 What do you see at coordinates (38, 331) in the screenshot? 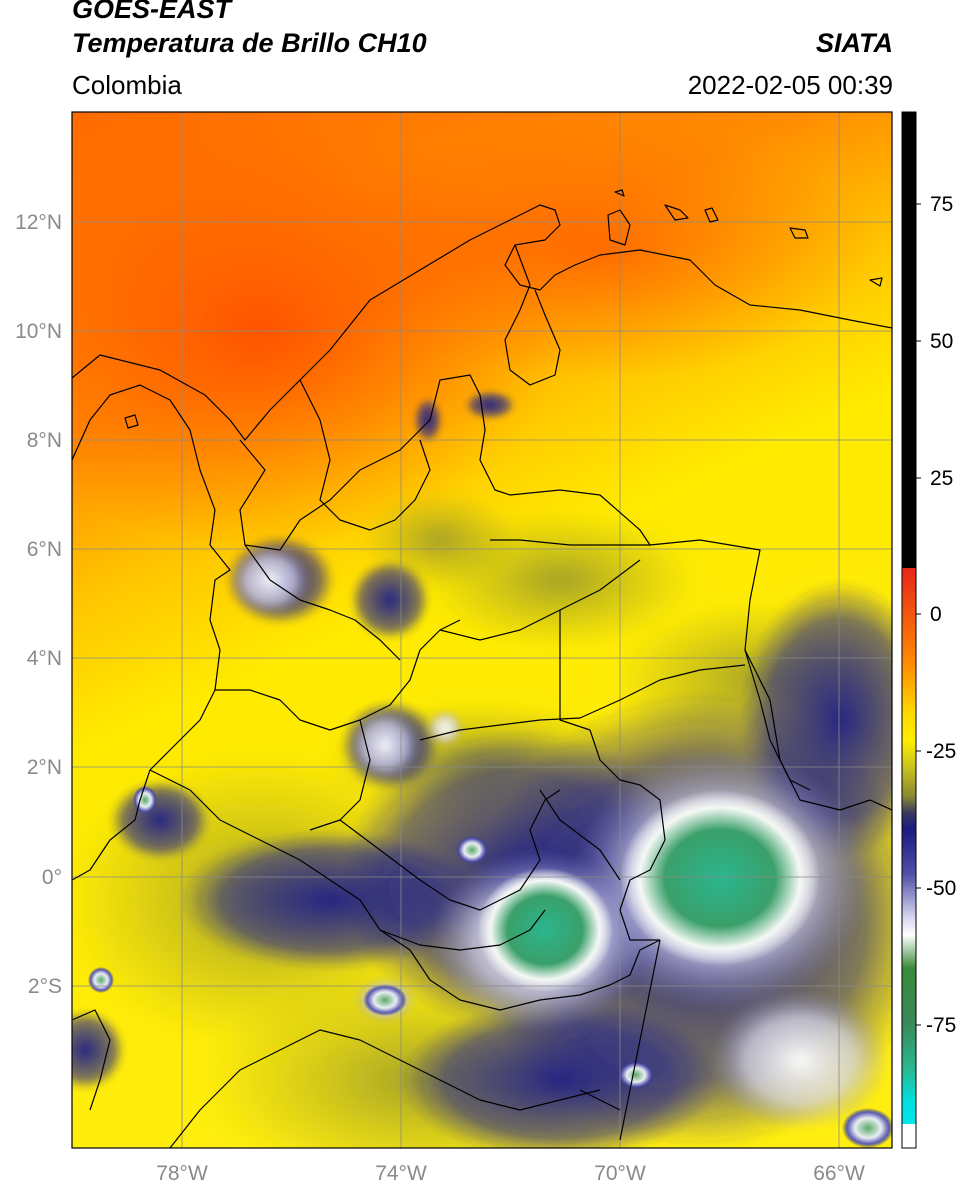
I see `lat-label-10n: 10°N` at bounding box center [38, 331].